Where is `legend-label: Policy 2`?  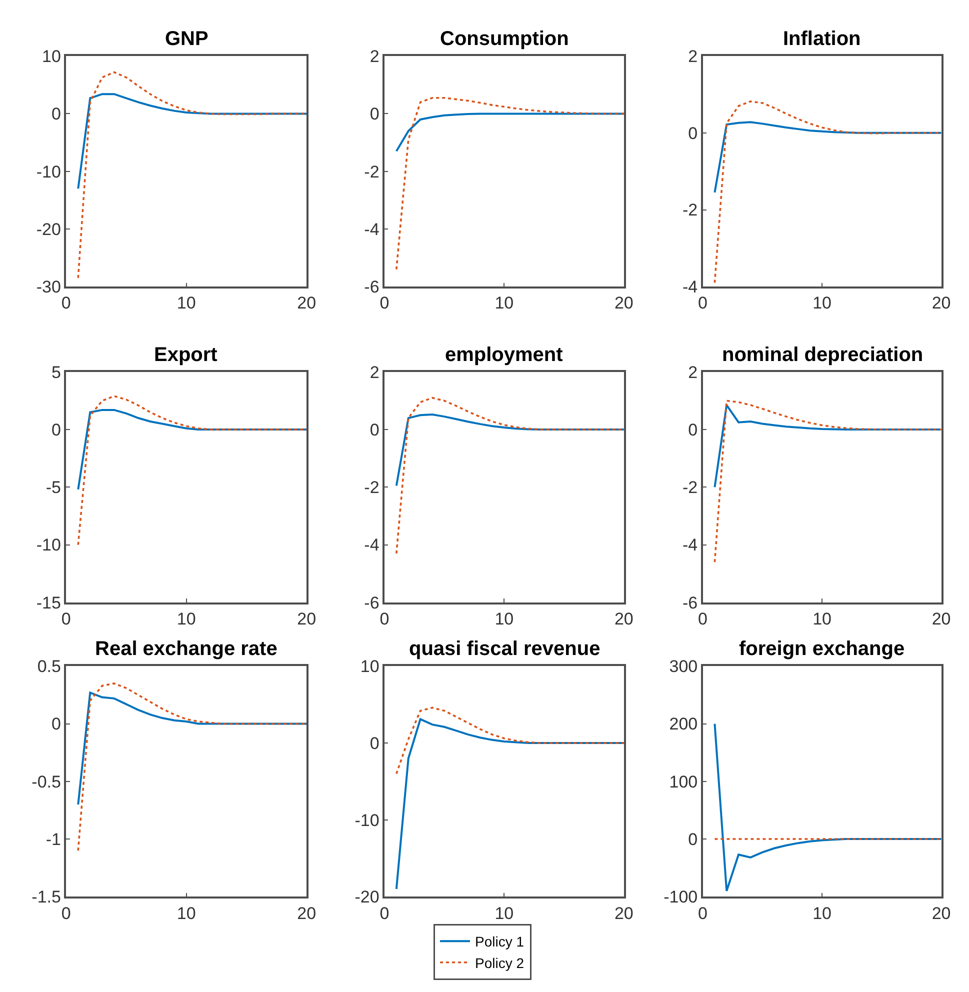 legend-label: Policy 2 is located at coordinates (499, 962).